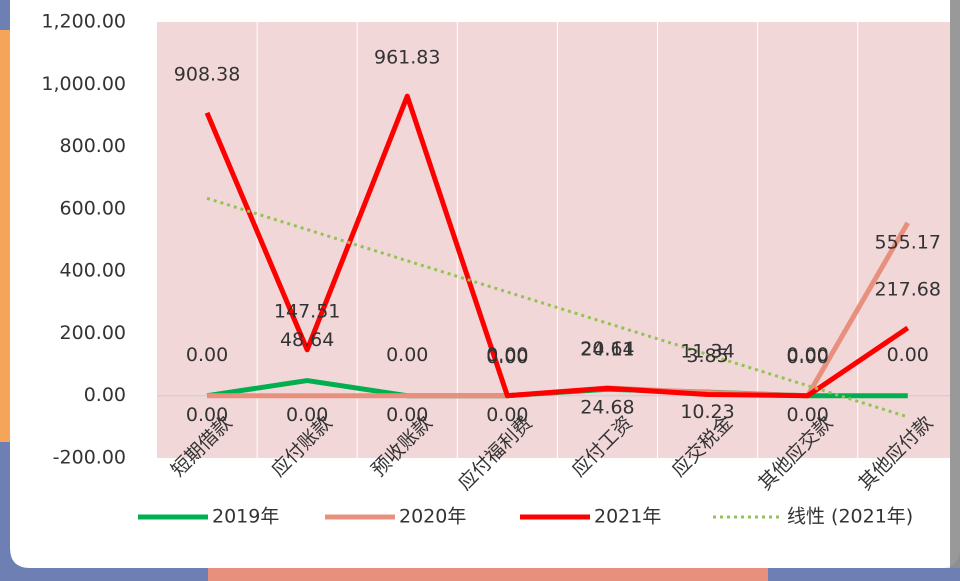  I want to click on legend-label: 2019年, so click(245, 517).